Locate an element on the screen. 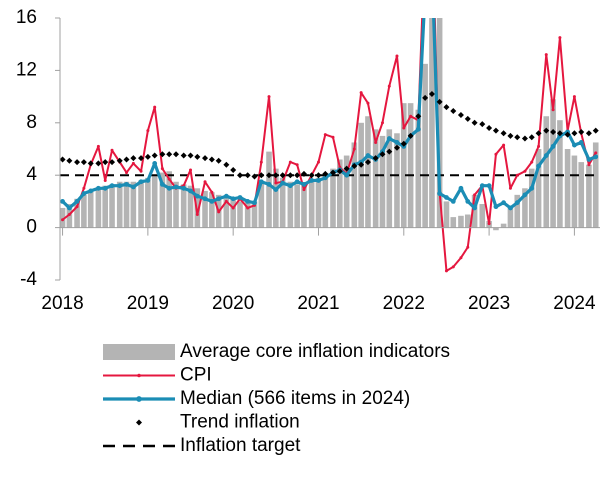 This screenshot has width=609, height=486. y-tick-label: 16 is located at coordinates (26, 17).